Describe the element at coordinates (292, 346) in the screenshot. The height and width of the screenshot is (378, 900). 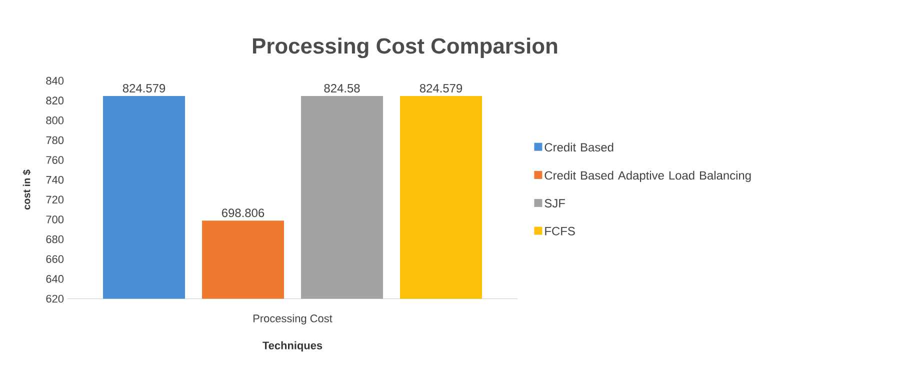
I see `x-axis-title: Techniques` at that location.